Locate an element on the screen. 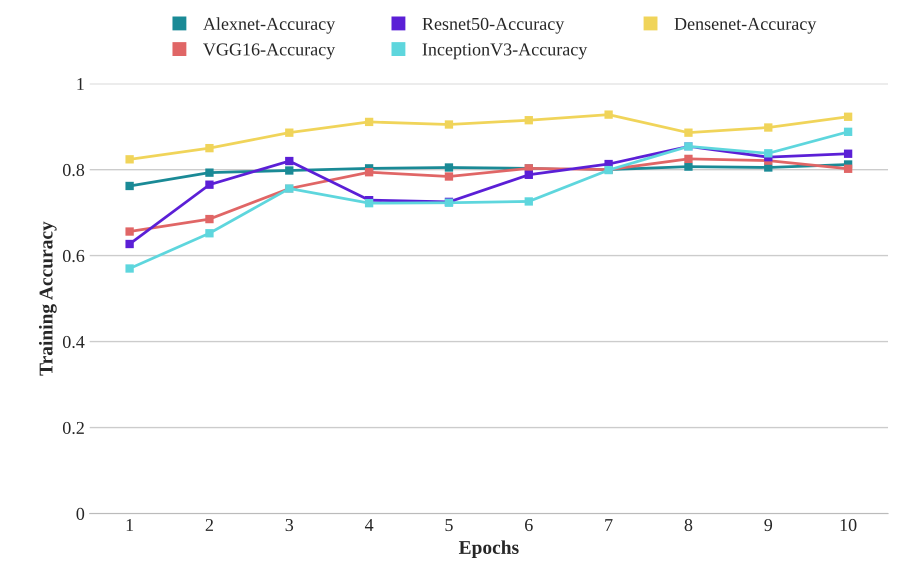 This screenshot has height=577, width=897. x-tick-label: 3 is located at coordinates (290, 525).